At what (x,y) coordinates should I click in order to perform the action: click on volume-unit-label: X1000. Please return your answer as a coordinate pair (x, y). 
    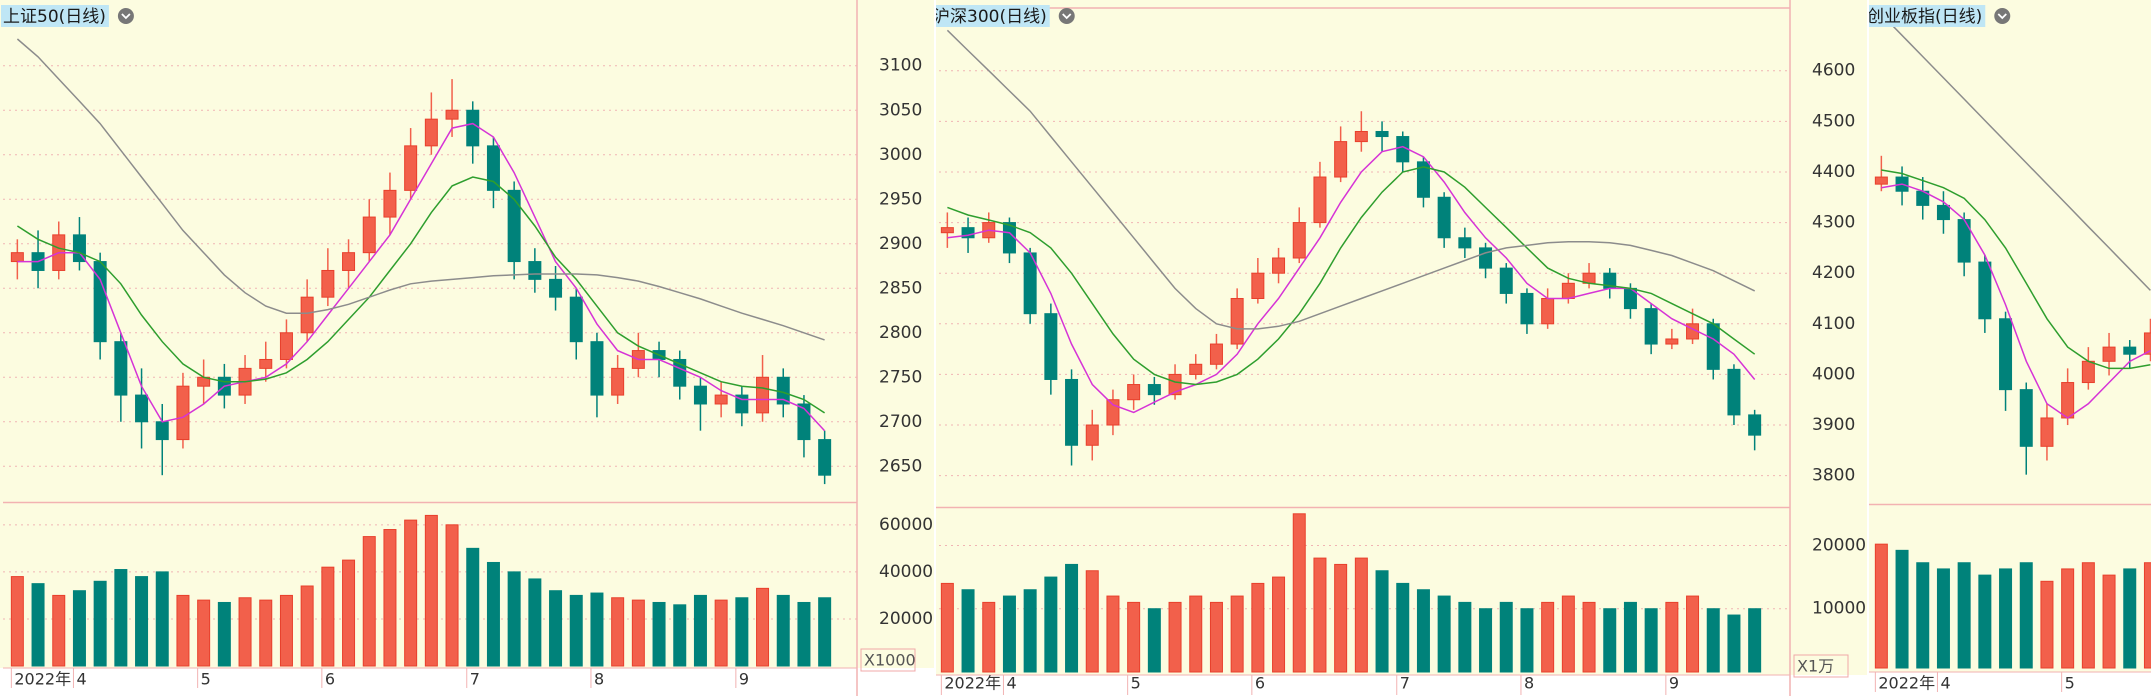
    Looking at the image, I should click on (890, 660).